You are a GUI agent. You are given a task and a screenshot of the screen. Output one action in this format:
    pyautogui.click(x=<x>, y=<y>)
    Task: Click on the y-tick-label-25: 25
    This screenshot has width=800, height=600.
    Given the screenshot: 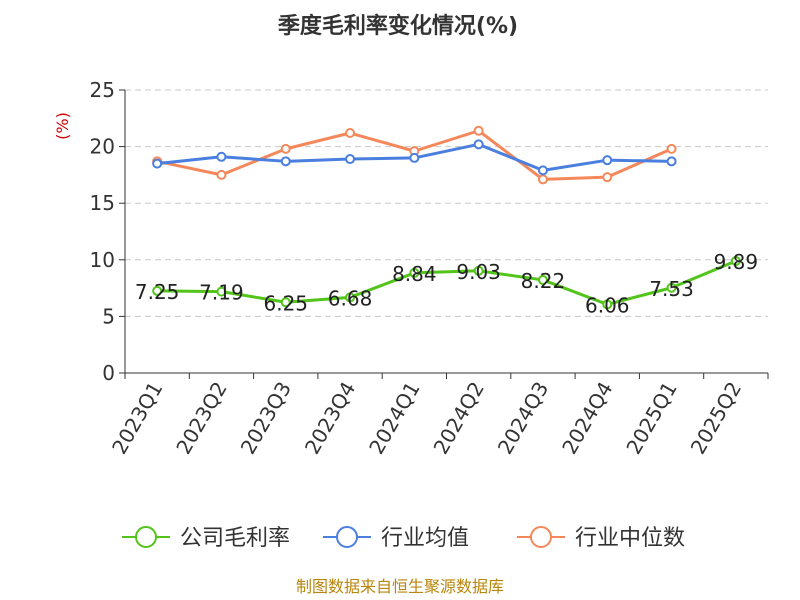 What is the action you would take?
    pyautogui.click(x=102, y=90)
    